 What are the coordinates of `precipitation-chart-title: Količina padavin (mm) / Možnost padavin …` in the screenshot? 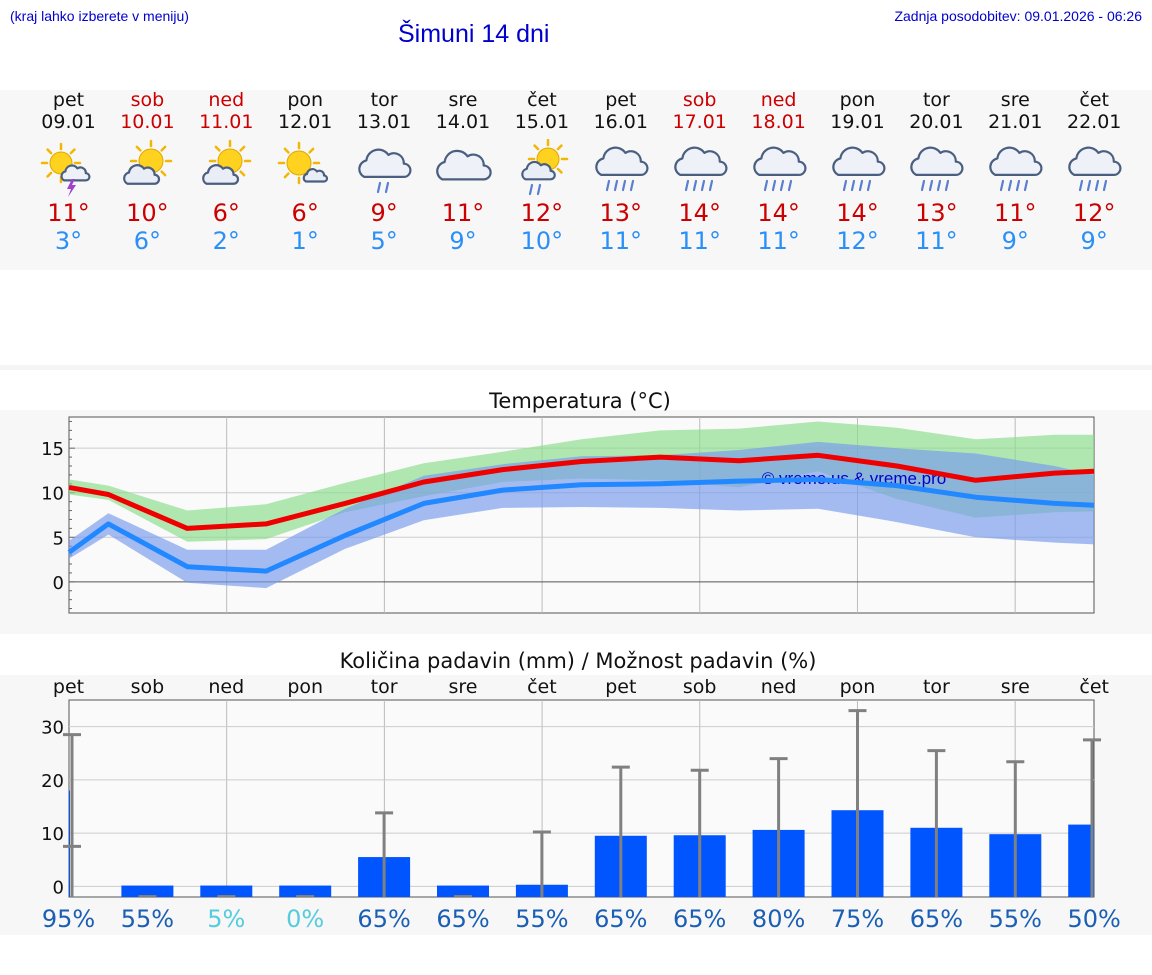 It's located at (578, 661).